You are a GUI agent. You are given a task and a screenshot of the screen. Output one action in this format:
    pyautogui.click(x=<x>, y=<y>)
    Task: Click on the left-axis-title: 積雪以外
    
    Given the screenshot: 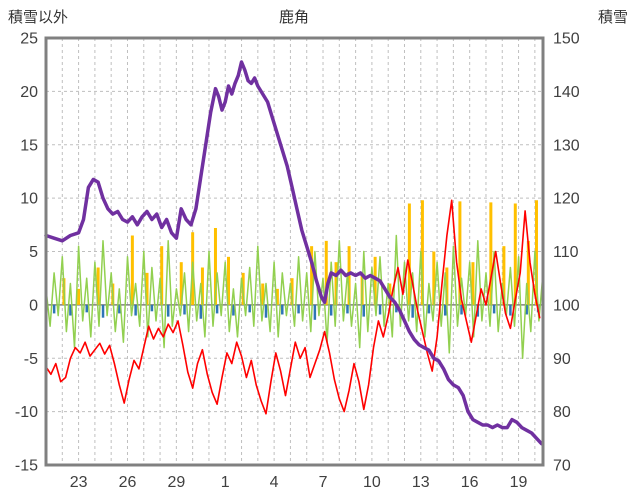 What is the action you would take?
    pyautogui.click(x=38, y=17)
    